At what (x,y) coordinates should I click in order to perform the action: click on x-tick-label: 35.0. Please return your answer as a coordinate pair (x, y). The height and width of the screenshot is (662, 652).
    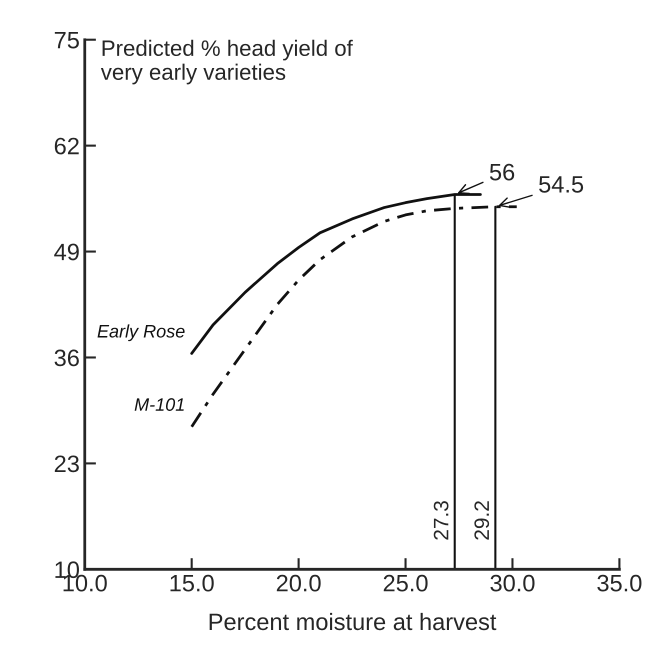
    Looking at the image, I should click on (619, 583).